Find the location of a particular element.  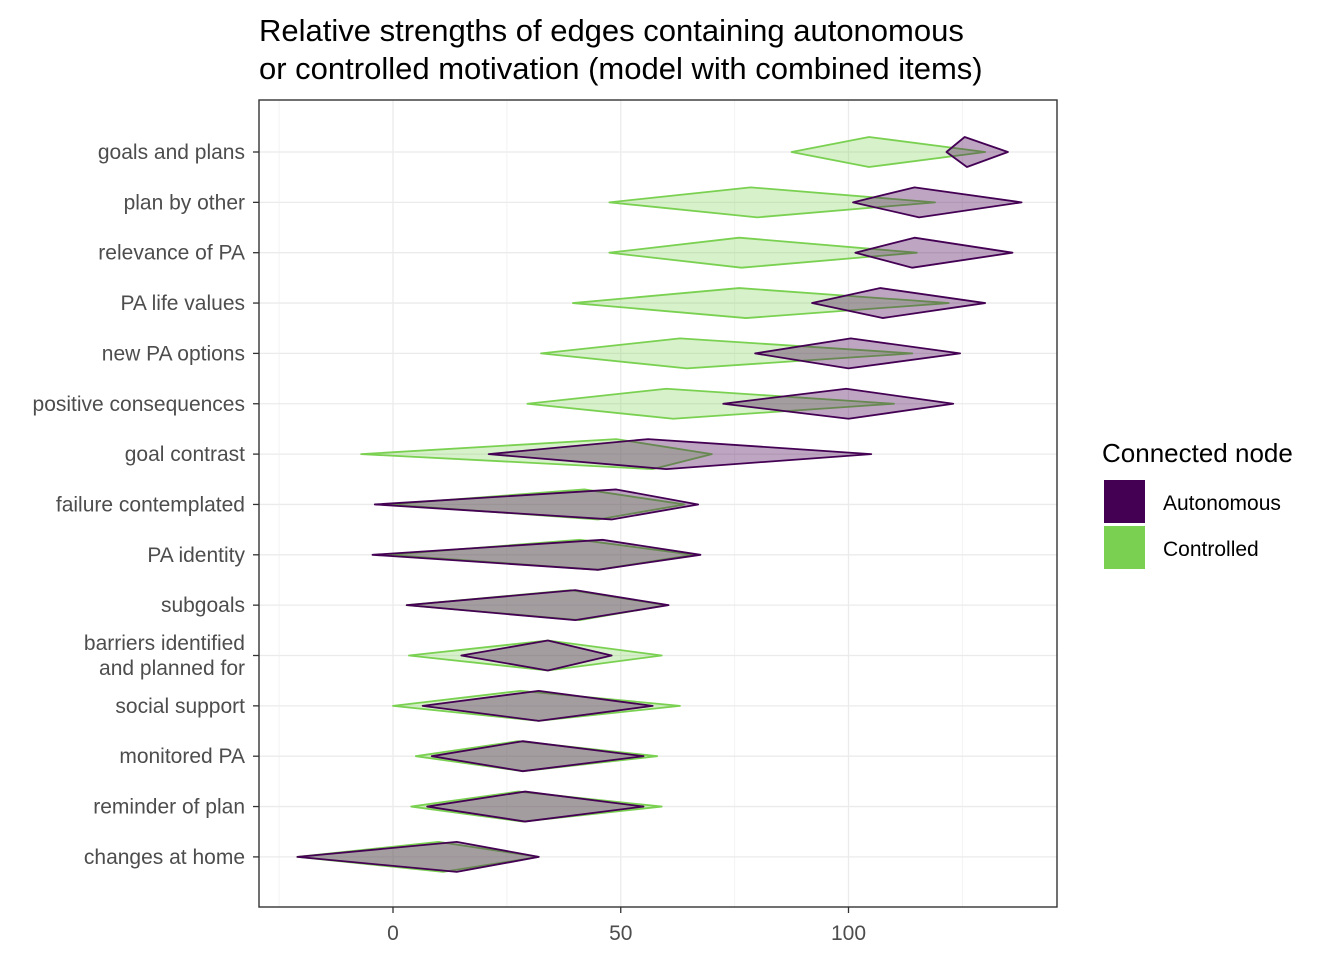

x-tick-label: 50 is located at coordinates (620, 933).